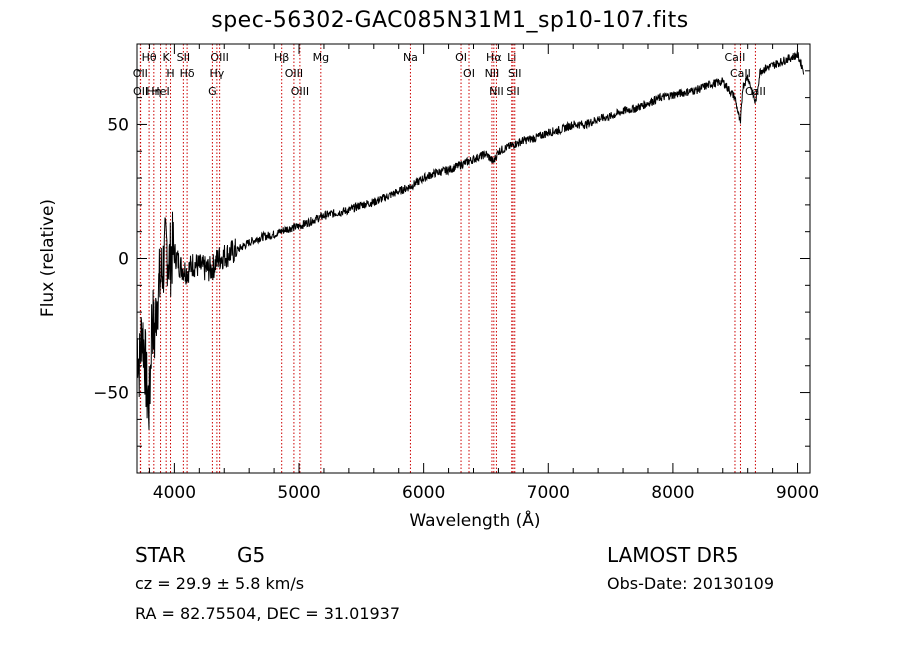  I want to click on line-label: G, so click(212, 91).